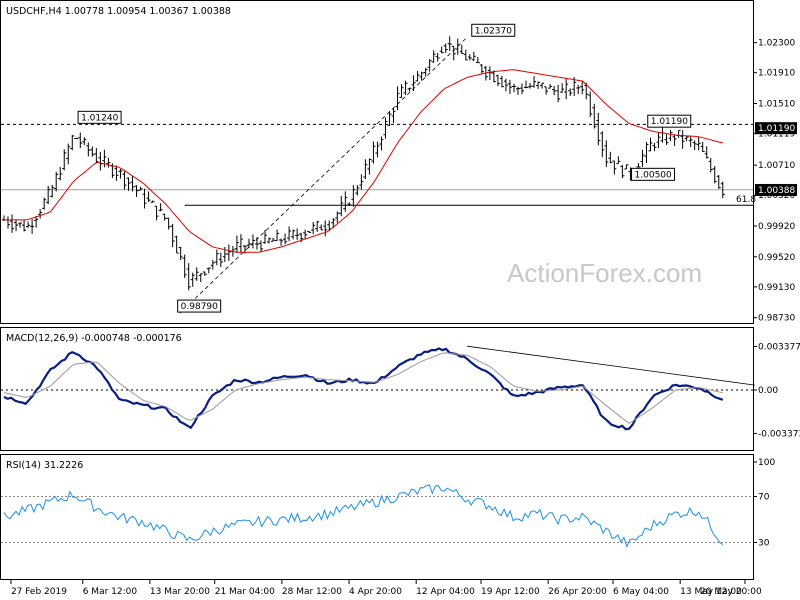  I want to click on macd-y-tick-label: 0.00, so click(768, 391).